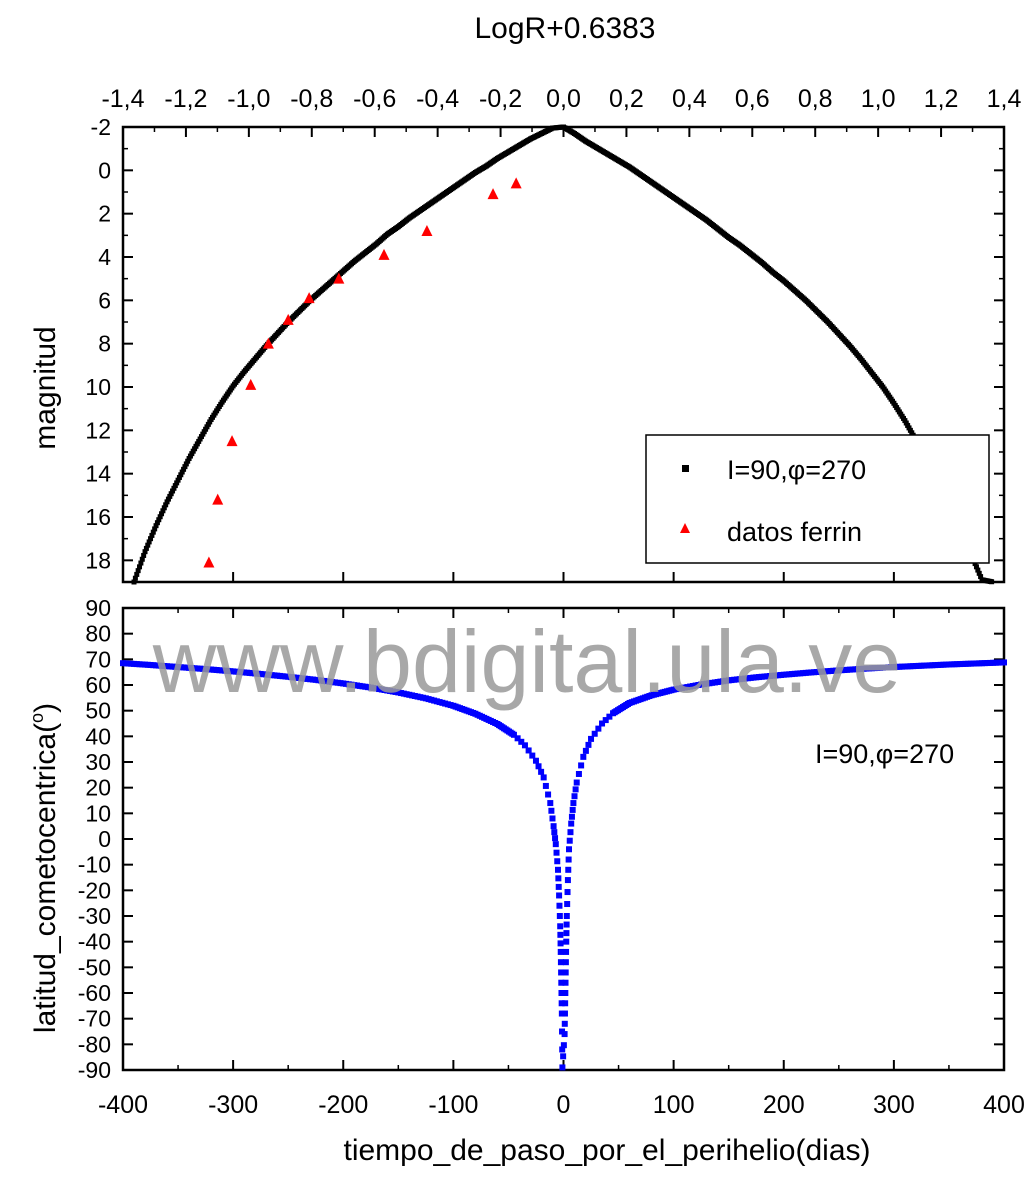 Image resolution: width=1026 pixels, height=1181 pixels. What do you see at coordinates (674, 1105) in the screenshot?
I see `x-tick-label: 100` at bounding box center [674, 1105].